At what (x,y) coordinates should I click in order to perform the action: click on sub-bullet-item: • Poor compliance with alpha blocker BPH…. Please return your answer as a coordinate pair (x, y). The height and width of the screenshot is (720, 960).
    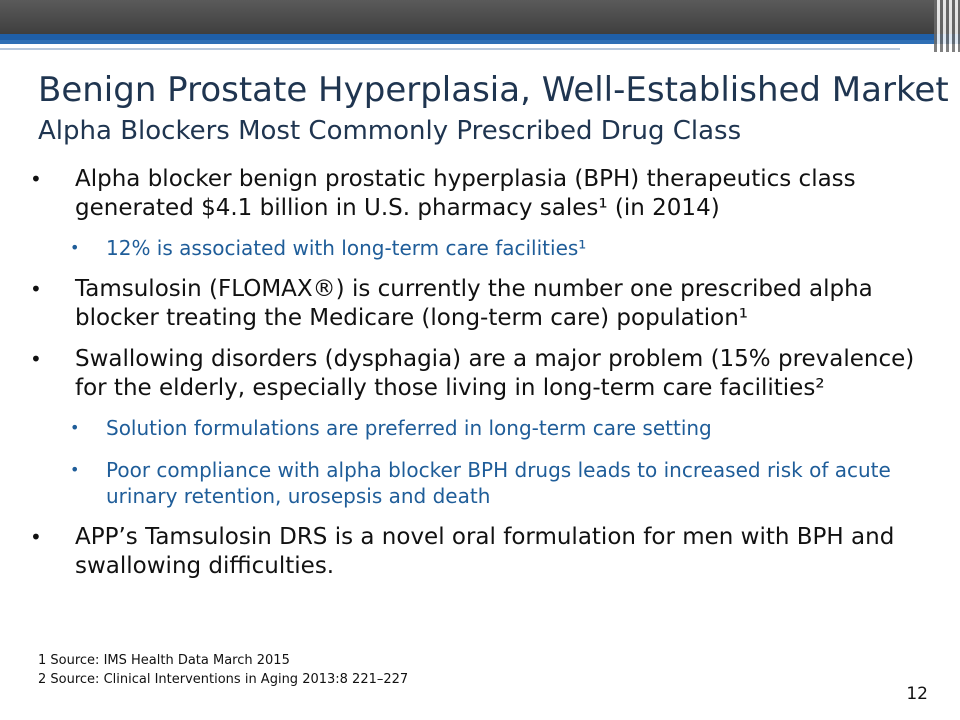
    Looking at the image, I should click on (480, 483).